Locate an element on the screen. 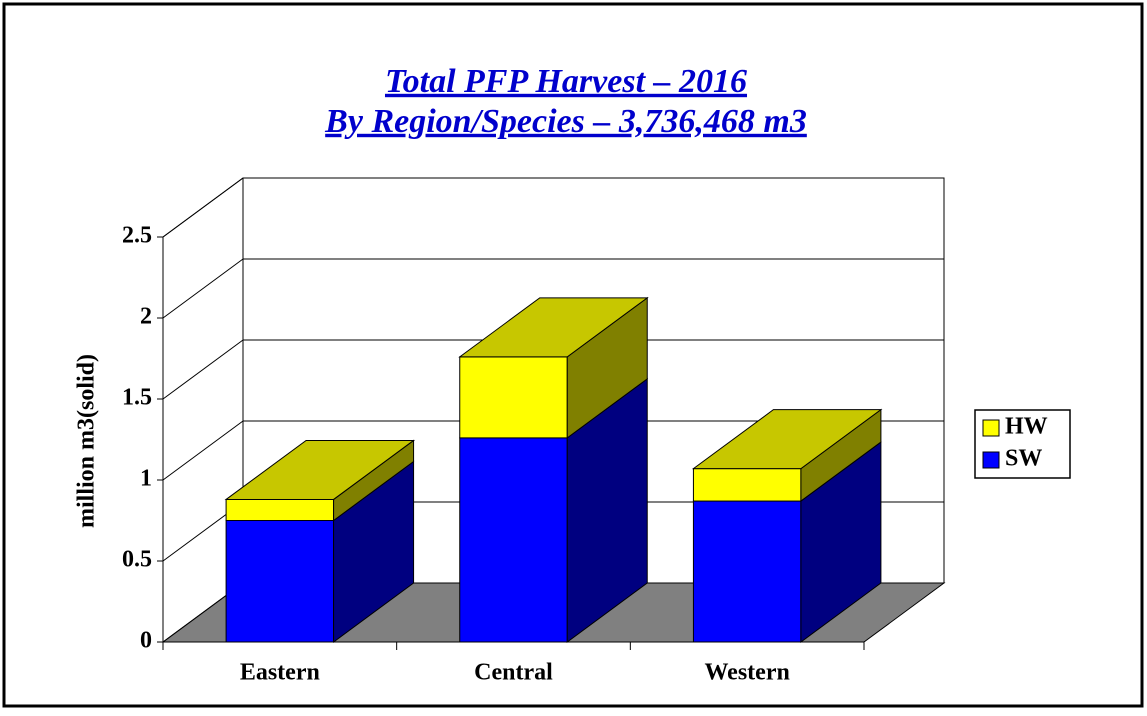 The height and width of the screenshot is (716, 1147). x-tick-label: Eastern is located at coordinates (280, 673).